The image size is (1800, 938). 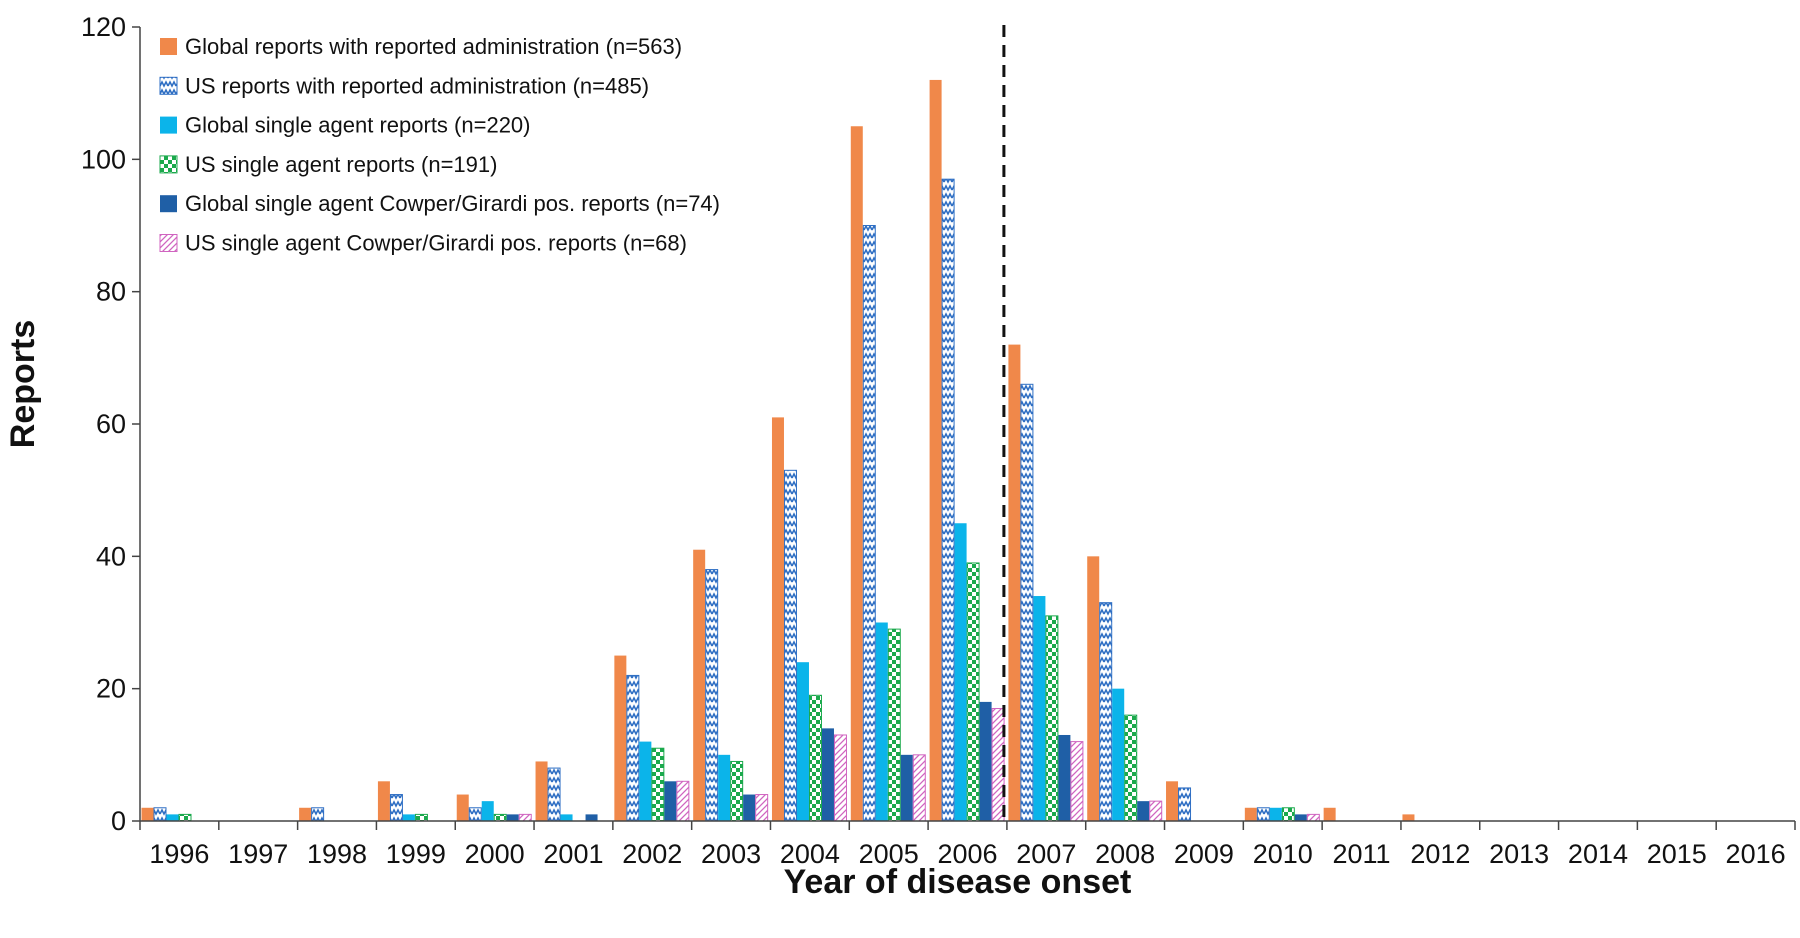 What do you see at coordinates (23, 384) in the screenshot?
I see `y-axis-title: Reports` at bounding box center [23, 384].